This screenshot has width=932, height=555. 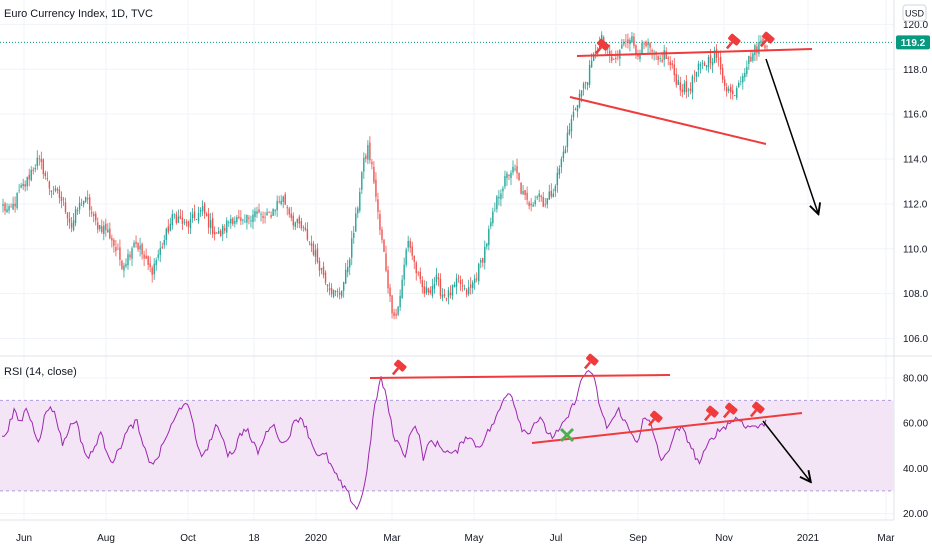 What do you see at coordinates (567, 435) in the screenshot?
I see `green-x-marker-icon` at bounding box center [567, 435].